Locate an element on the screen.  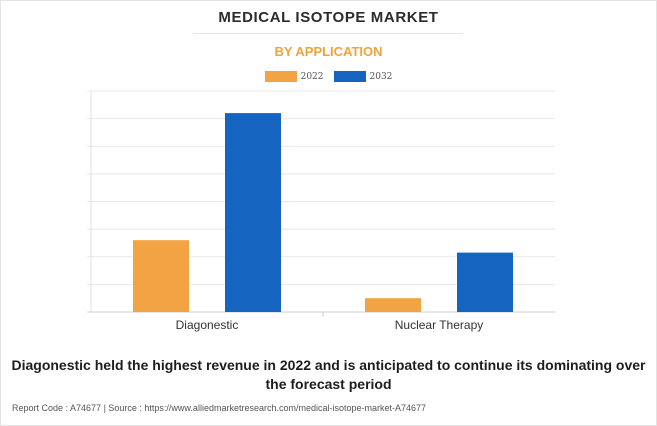
bar-nuclear-therapy-2032 is located at coordinates (485, 282).